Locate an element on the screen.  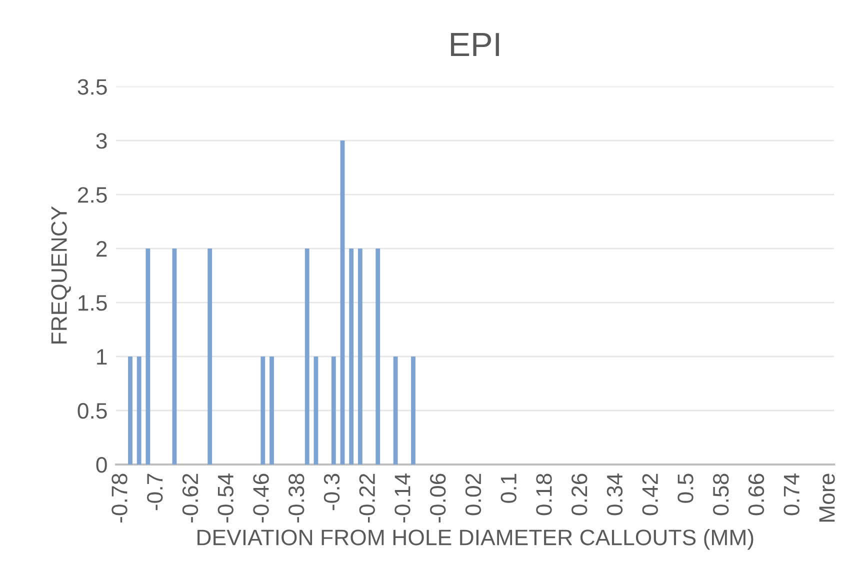
x-tick-label: 0.74 is located at coordinates (792, 494).